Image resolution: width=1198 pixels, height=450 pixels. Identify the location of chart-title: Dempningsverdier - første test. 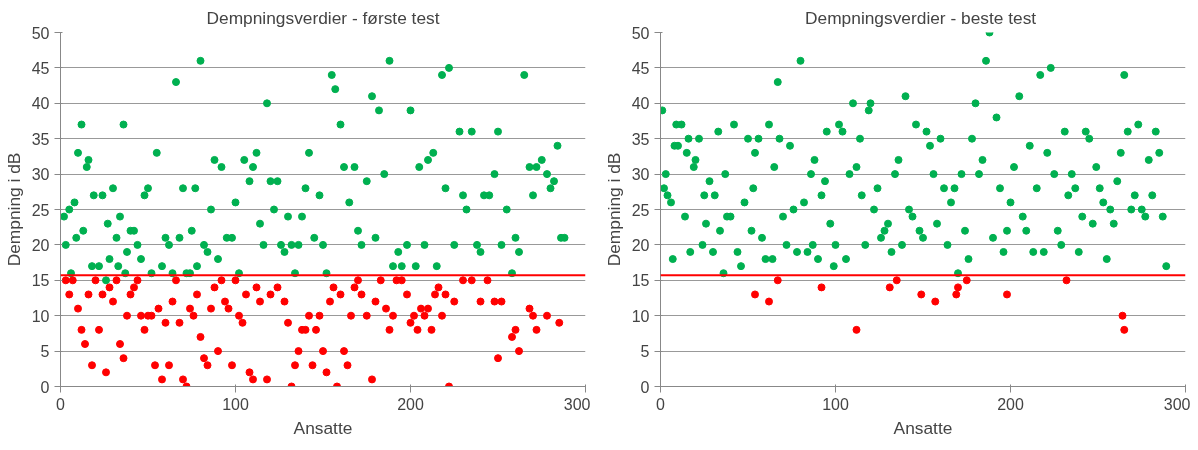
(323, 17).